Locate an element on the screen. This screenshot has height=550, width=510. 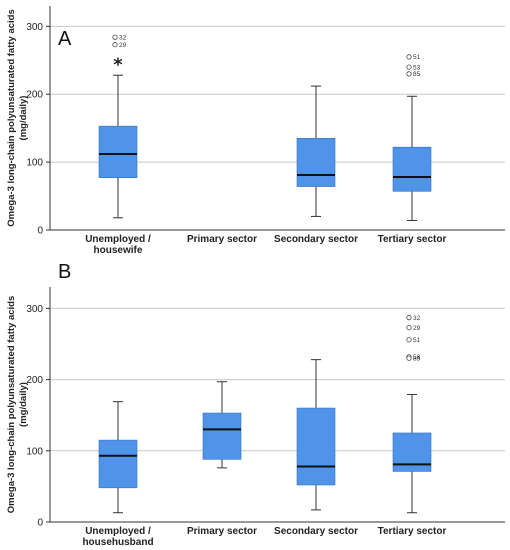
category-label-line2: housewife is located at coordinates (118, 250).